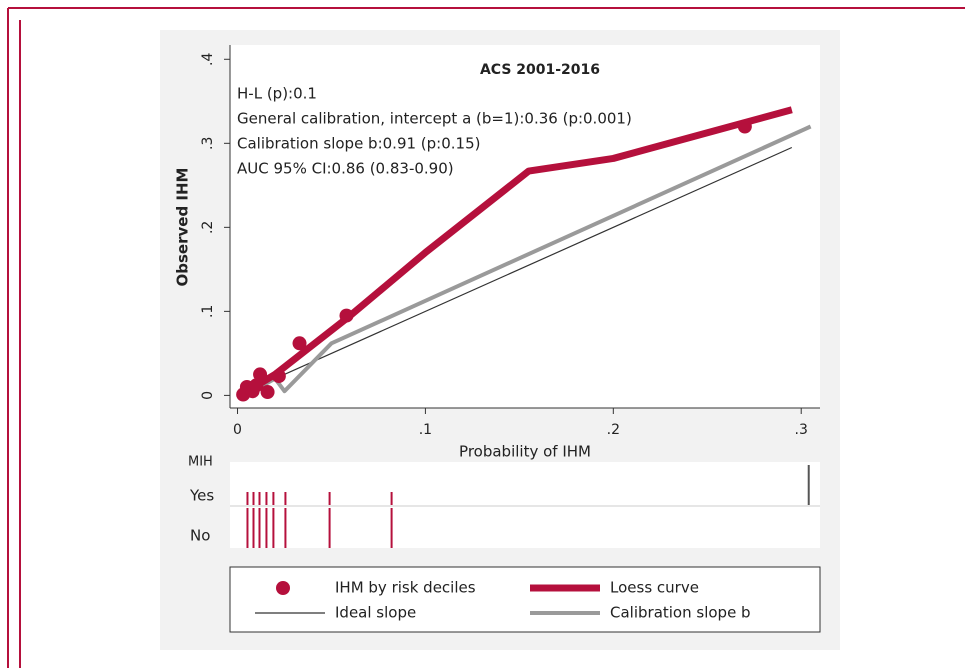  Describe the element at coordinates (525, 599) in the screenshot. I see `legend` at that location.